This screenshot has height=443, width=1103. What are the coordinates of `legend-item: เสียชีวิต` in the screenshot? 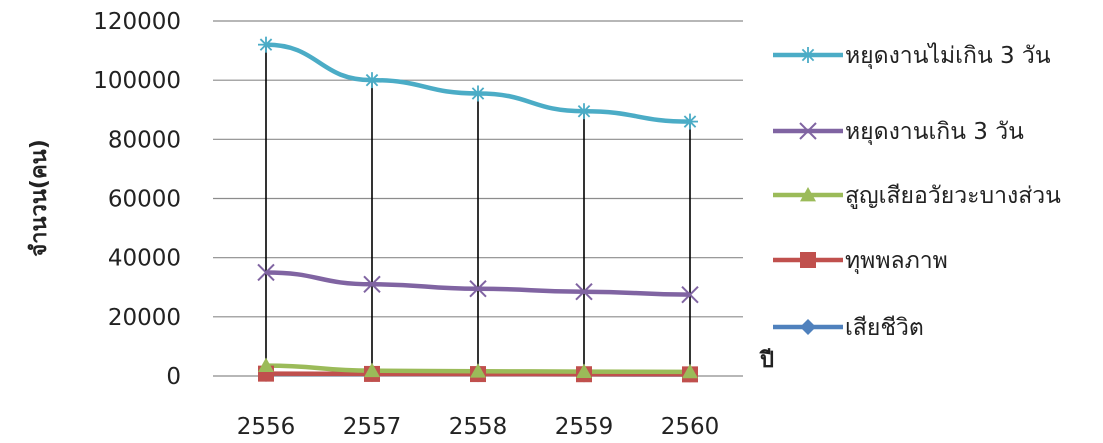 It's located at (848, 328).